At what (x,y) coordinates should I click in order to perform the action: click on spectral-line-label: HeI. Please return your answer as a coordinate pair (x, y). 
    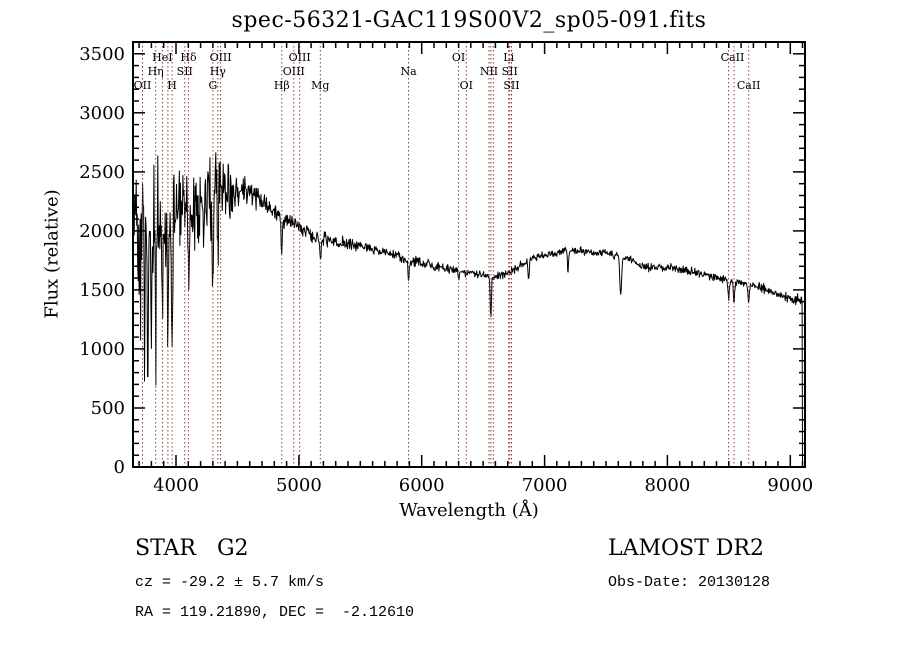
    Looking at the image, I should click on (162, 57).